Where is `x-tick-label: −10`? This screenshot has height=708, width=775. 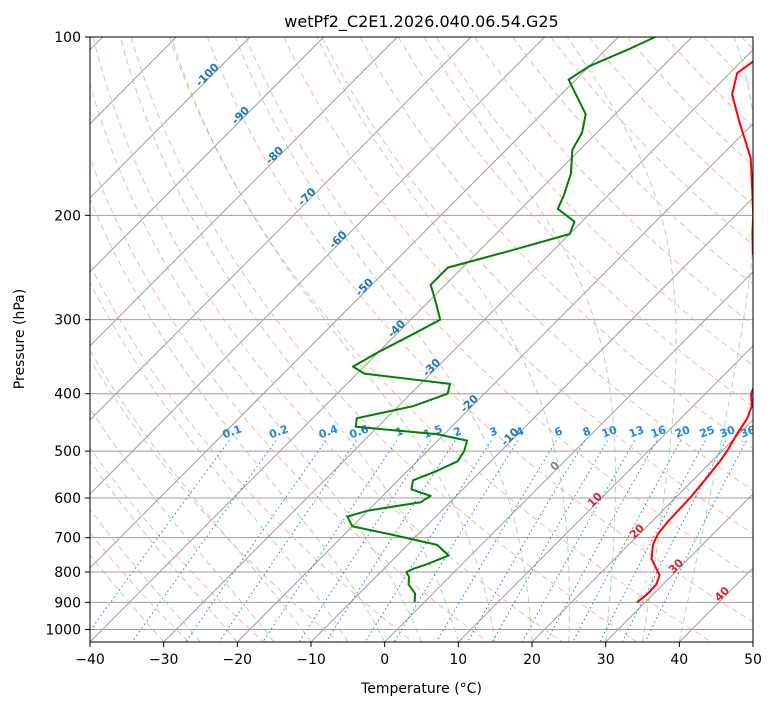 x-tick-label: −10 is located at coordinates (311, 660).